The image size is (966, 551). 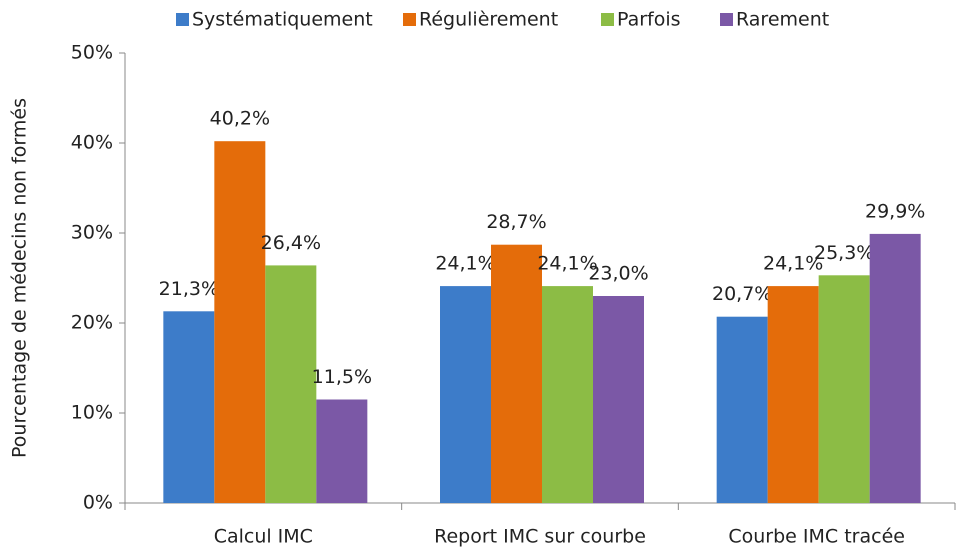 What do you see at coordinates (263, 537) in the screenshot?
I see `x-tick-label: Calcul IMC` at bounding box center [263, 537].